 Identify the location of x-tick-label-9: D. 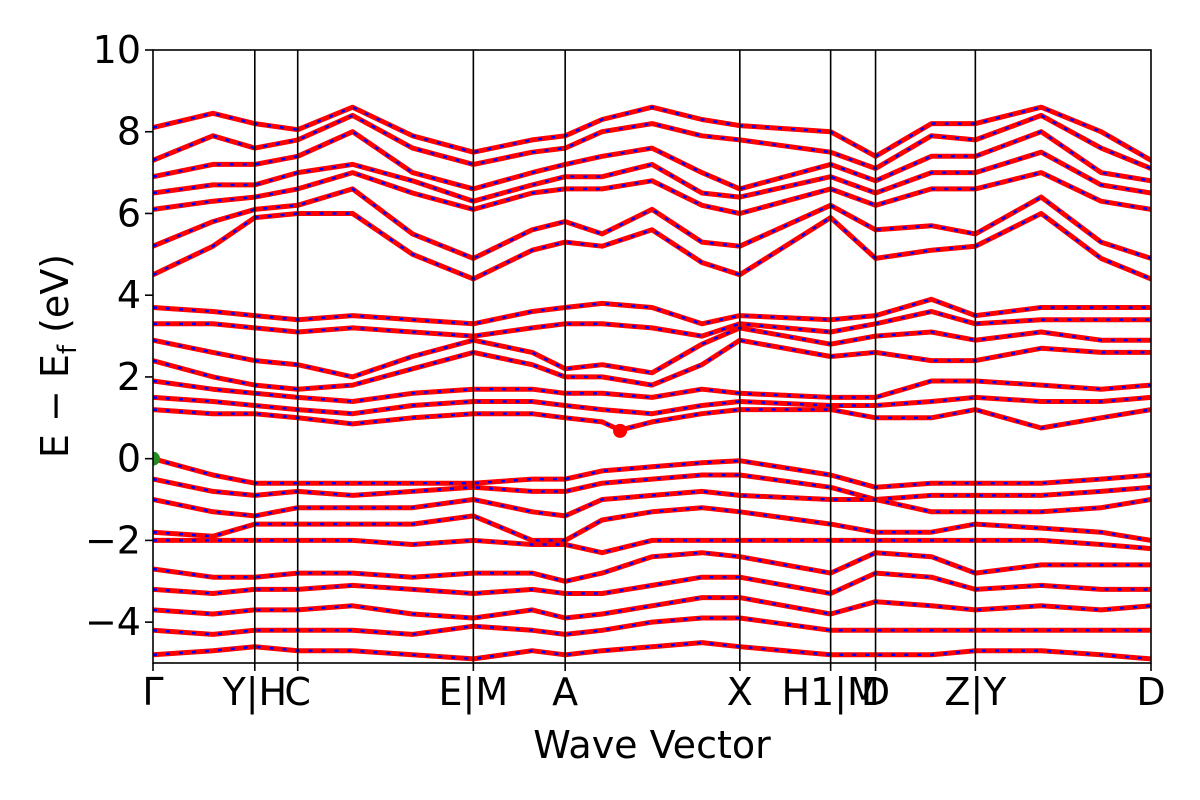
(1150, 692).